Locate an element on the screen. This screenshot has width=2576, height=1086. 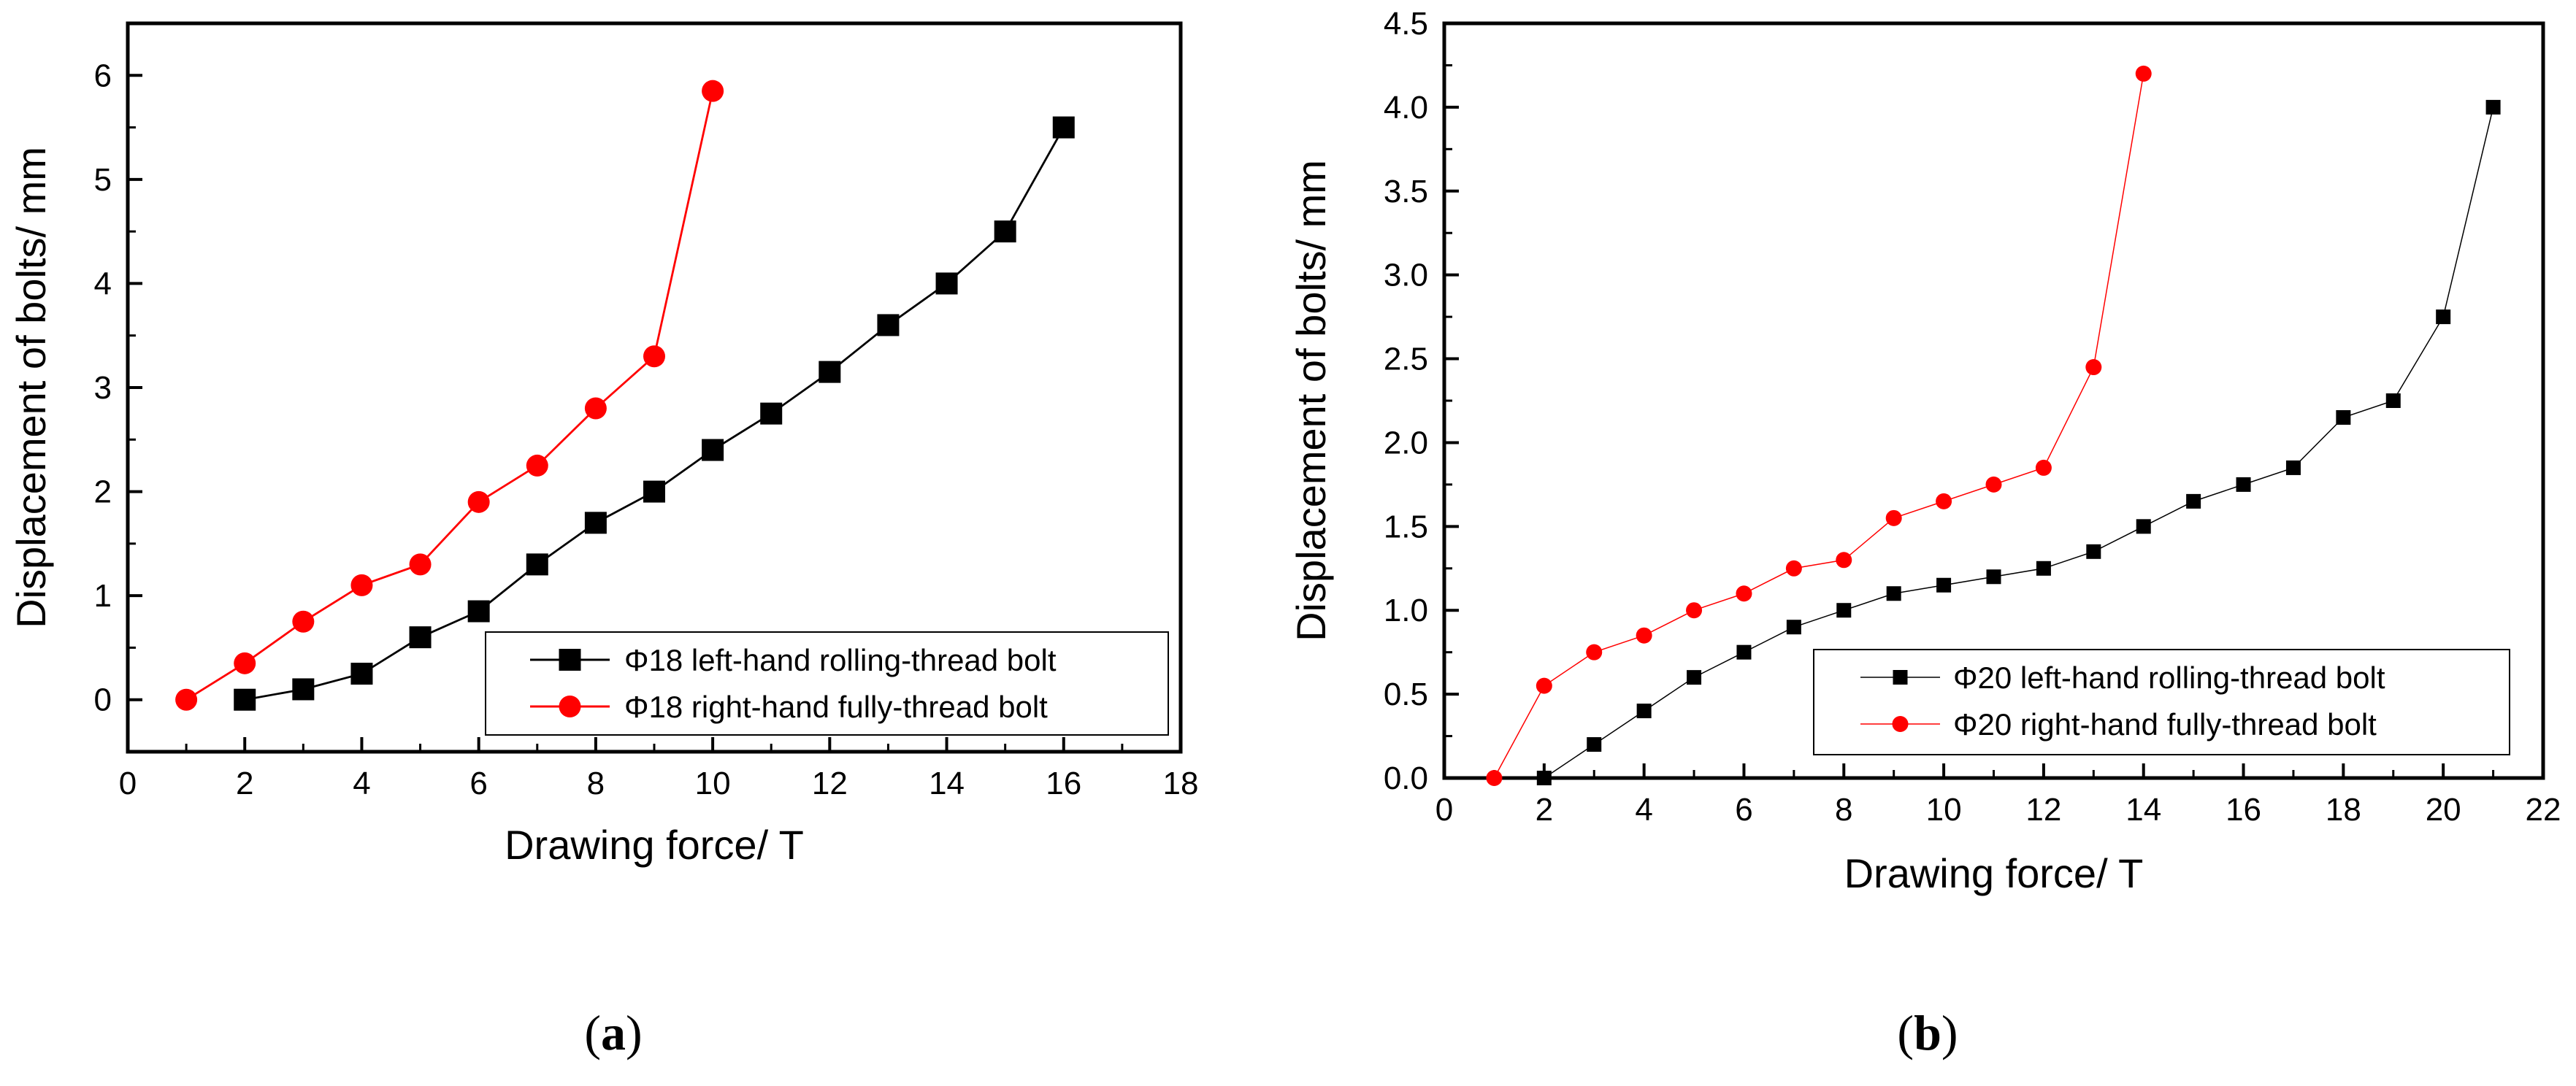
caption-b-letter: b is located at coordinates (1928, 1032).